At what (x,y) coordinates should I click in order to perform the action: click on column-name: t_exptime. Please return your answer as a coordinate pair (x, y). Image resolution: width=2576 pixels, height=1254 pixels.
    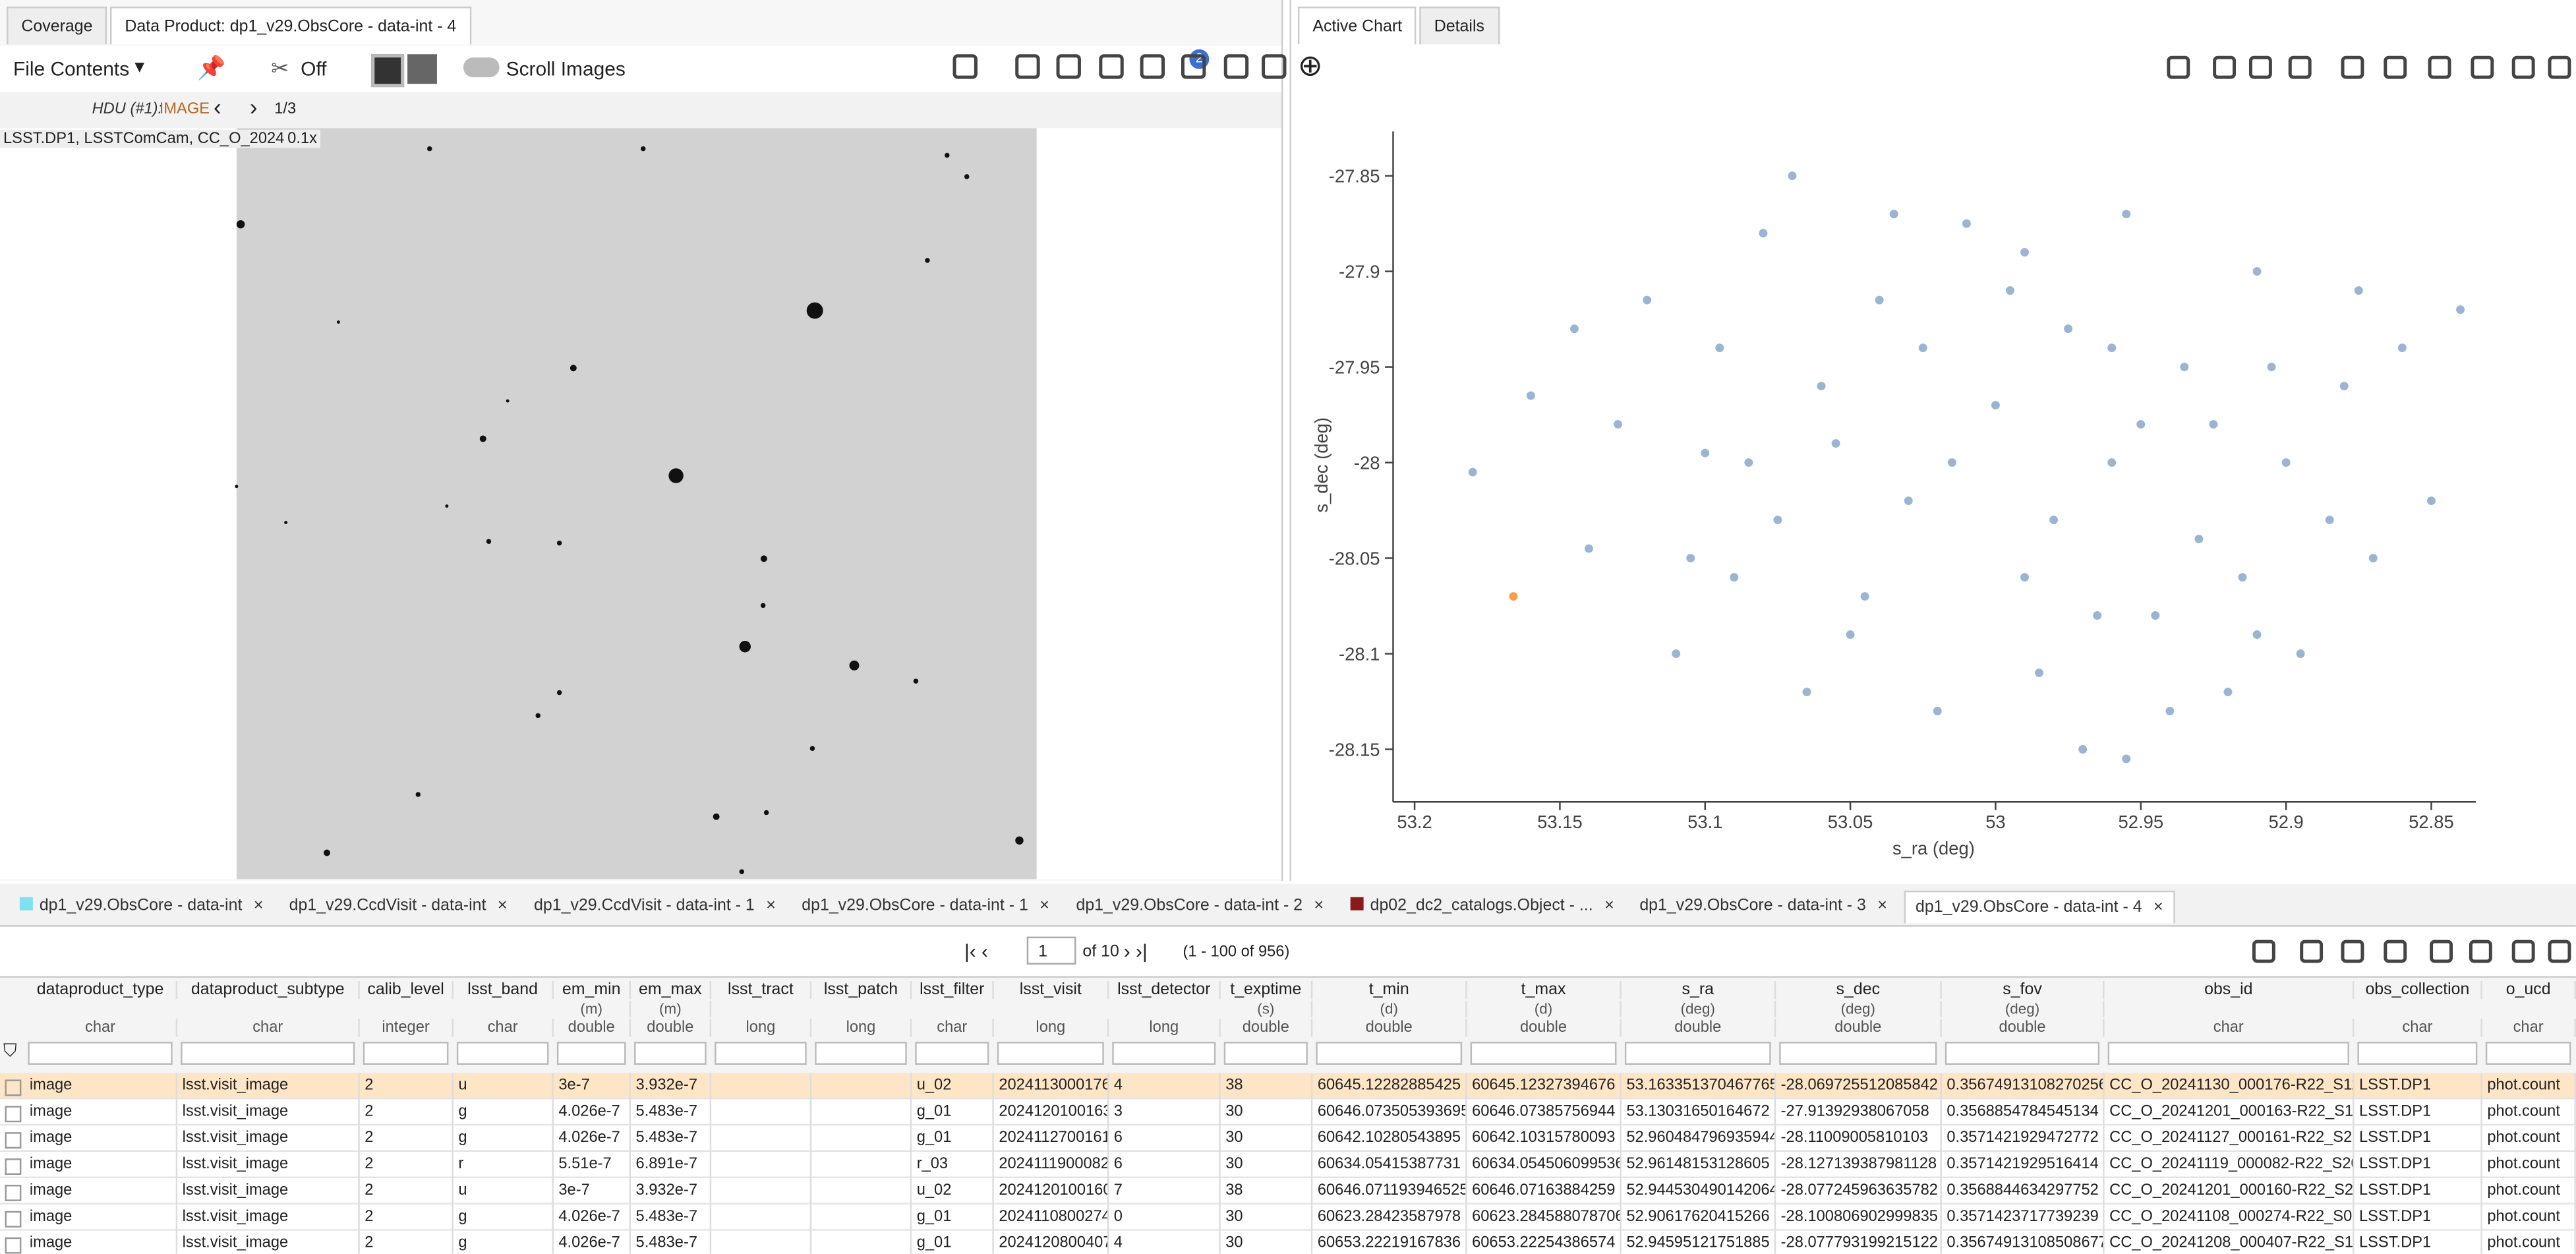
    Looking at the image, I should click on (1267, 990).